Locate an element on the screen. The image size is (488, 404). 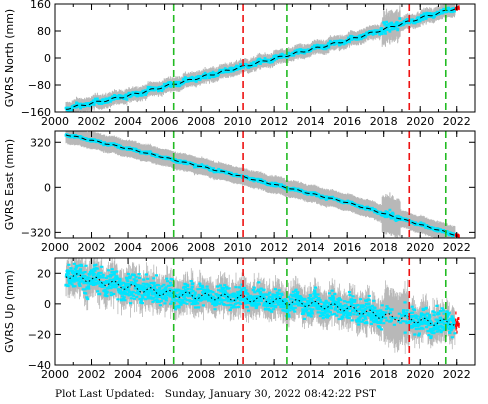
up-x-tick-label: 2014 is located at coordinates (311, 374).